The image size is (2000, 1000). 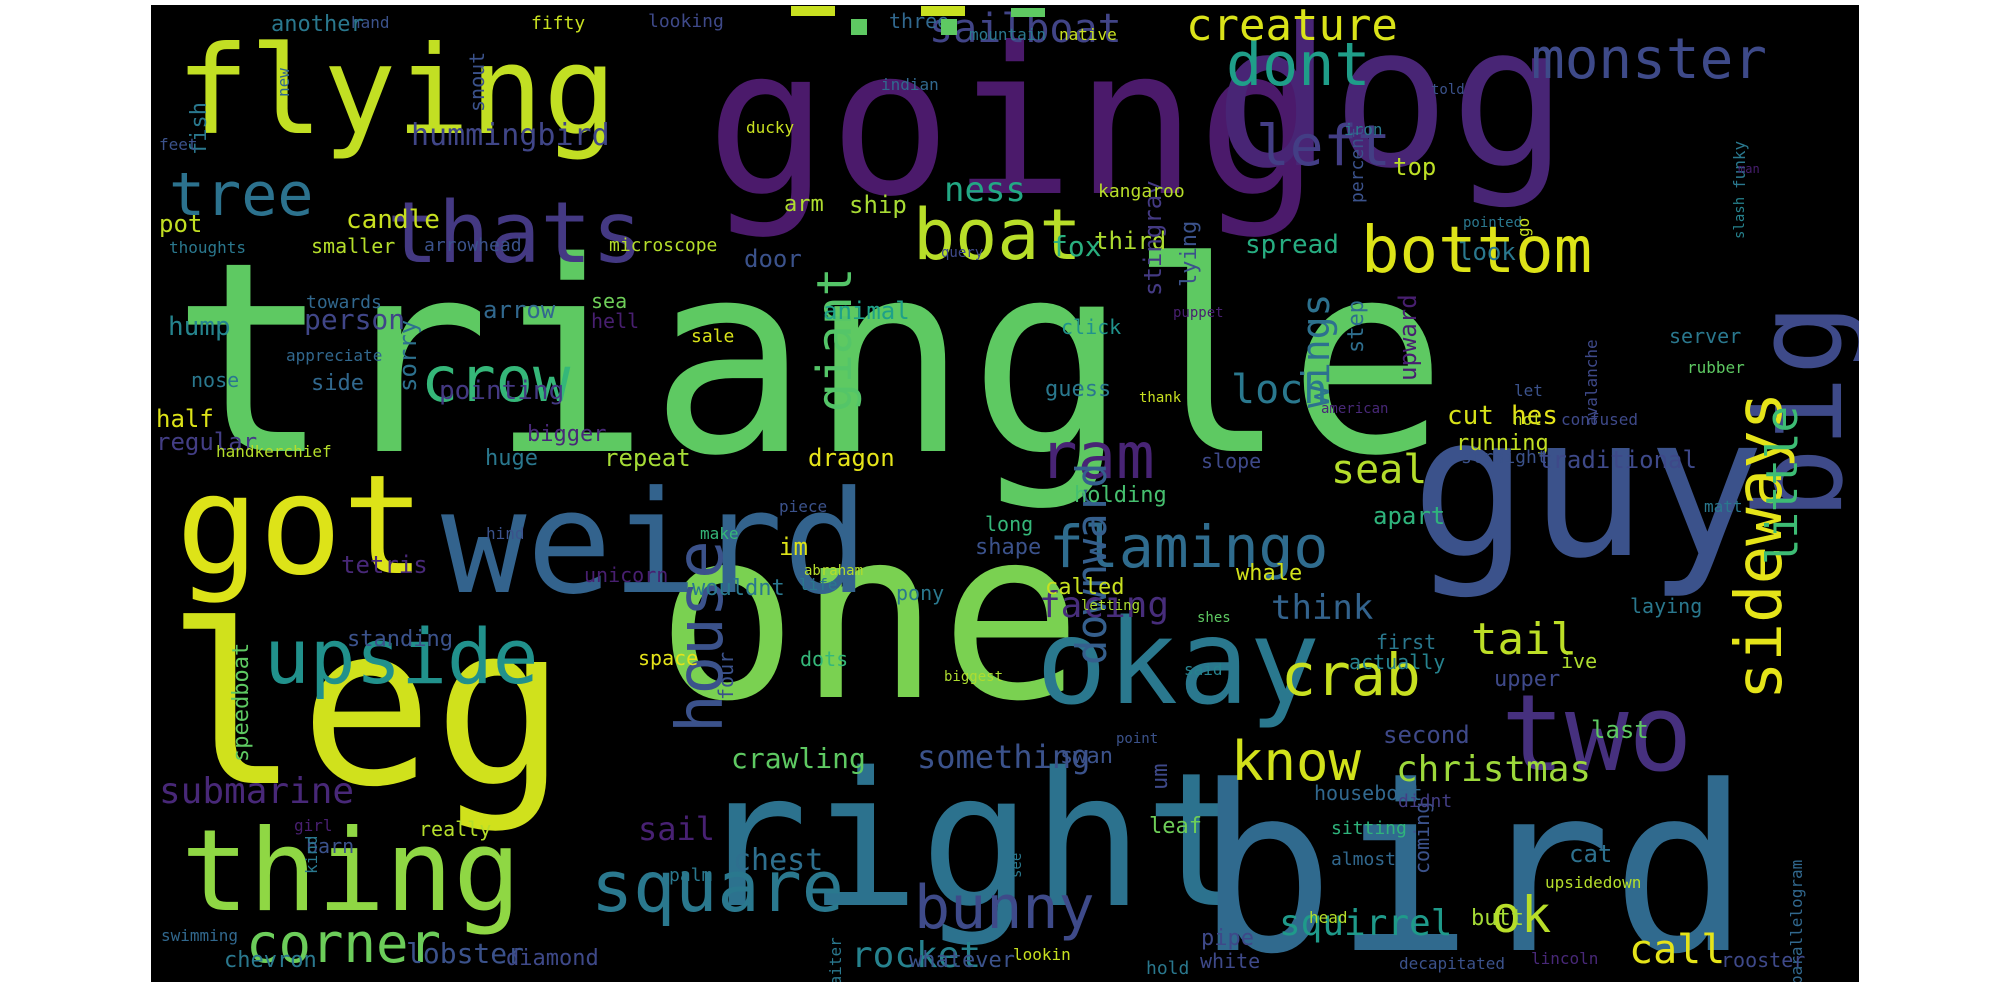 I want to click on word-click: click, so click(x=1091, y=327).